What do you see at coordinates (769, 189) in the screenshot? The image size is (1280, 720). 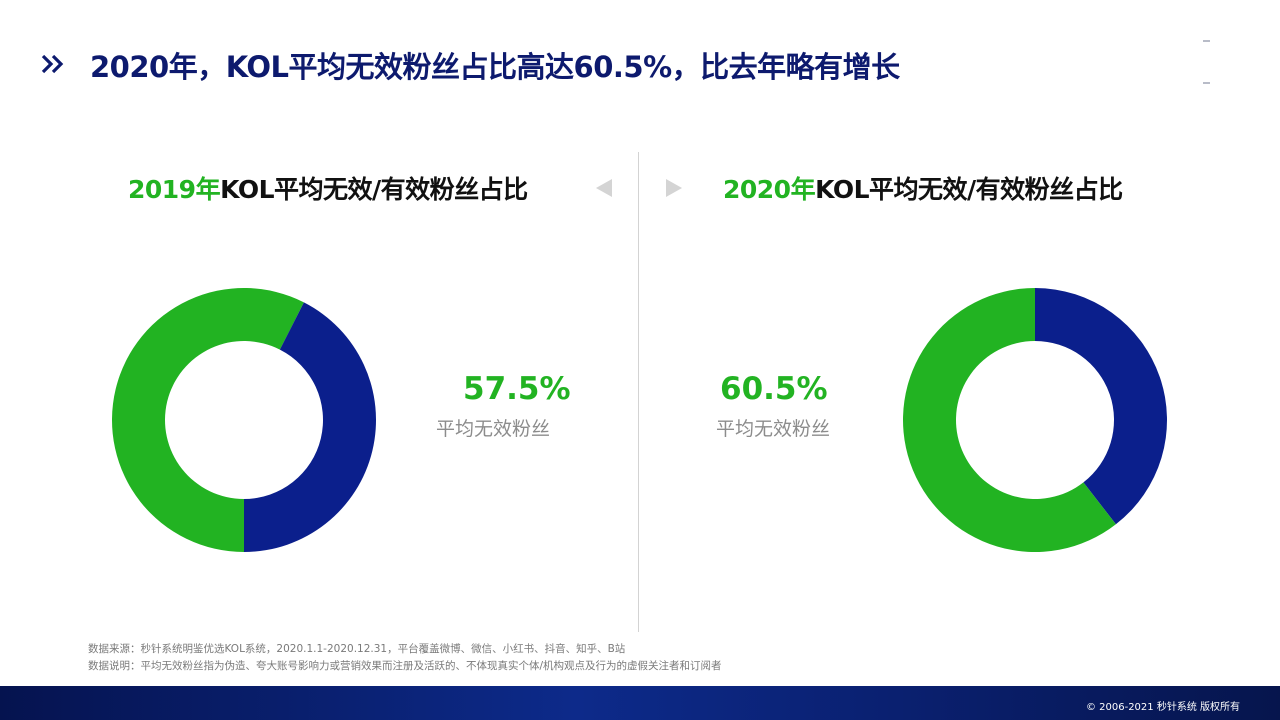 I see `right-chart-year: 2020年` at bounding box center [769, 189].